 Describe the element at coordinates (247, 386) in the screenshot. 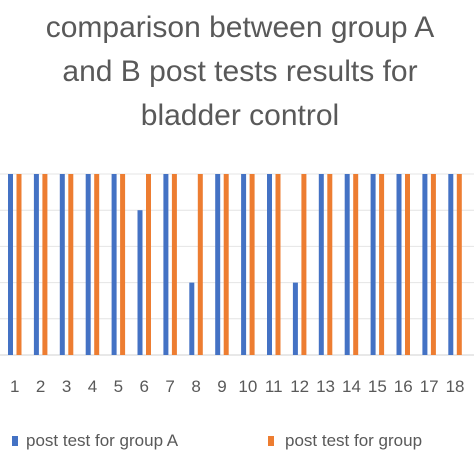

I see `x-tick-label: 10` at that location.